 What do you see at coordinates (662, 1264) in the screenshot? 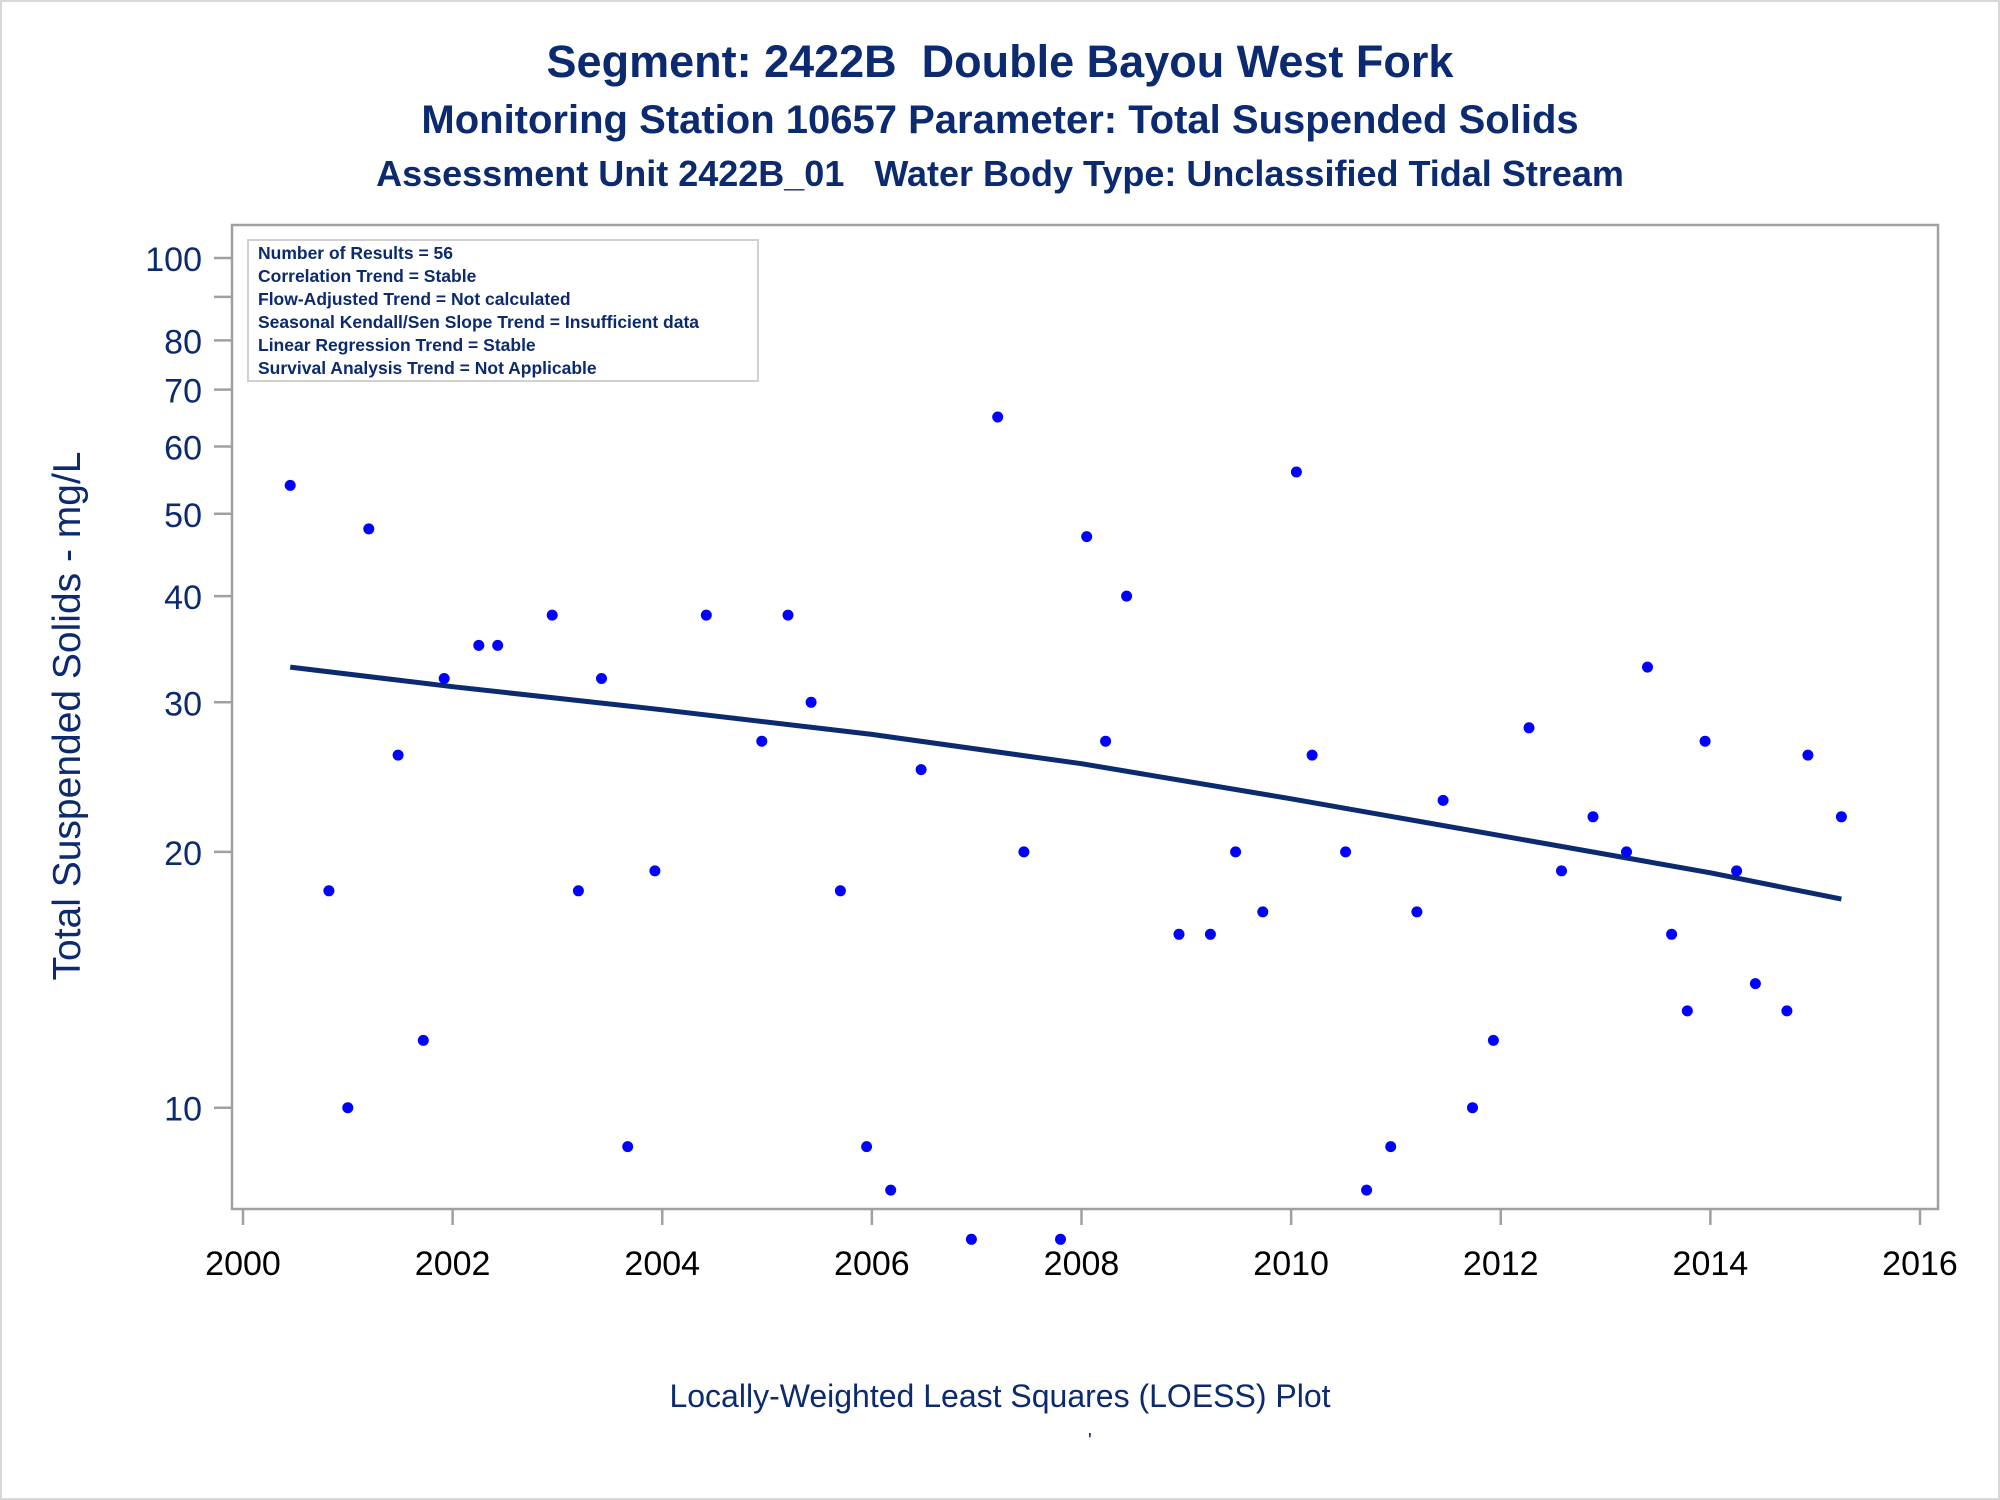
I see `x-tick-label: 2004` at bounding box center [662, 1264].